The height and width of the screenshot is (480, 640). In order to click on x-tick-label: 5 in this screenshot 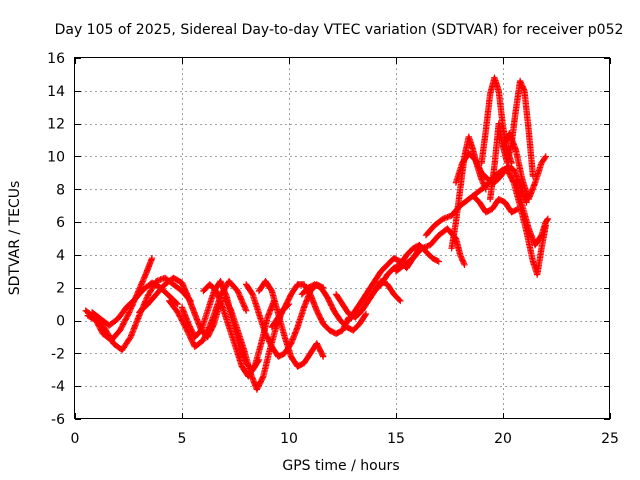, I will do `click(182, 439)`.